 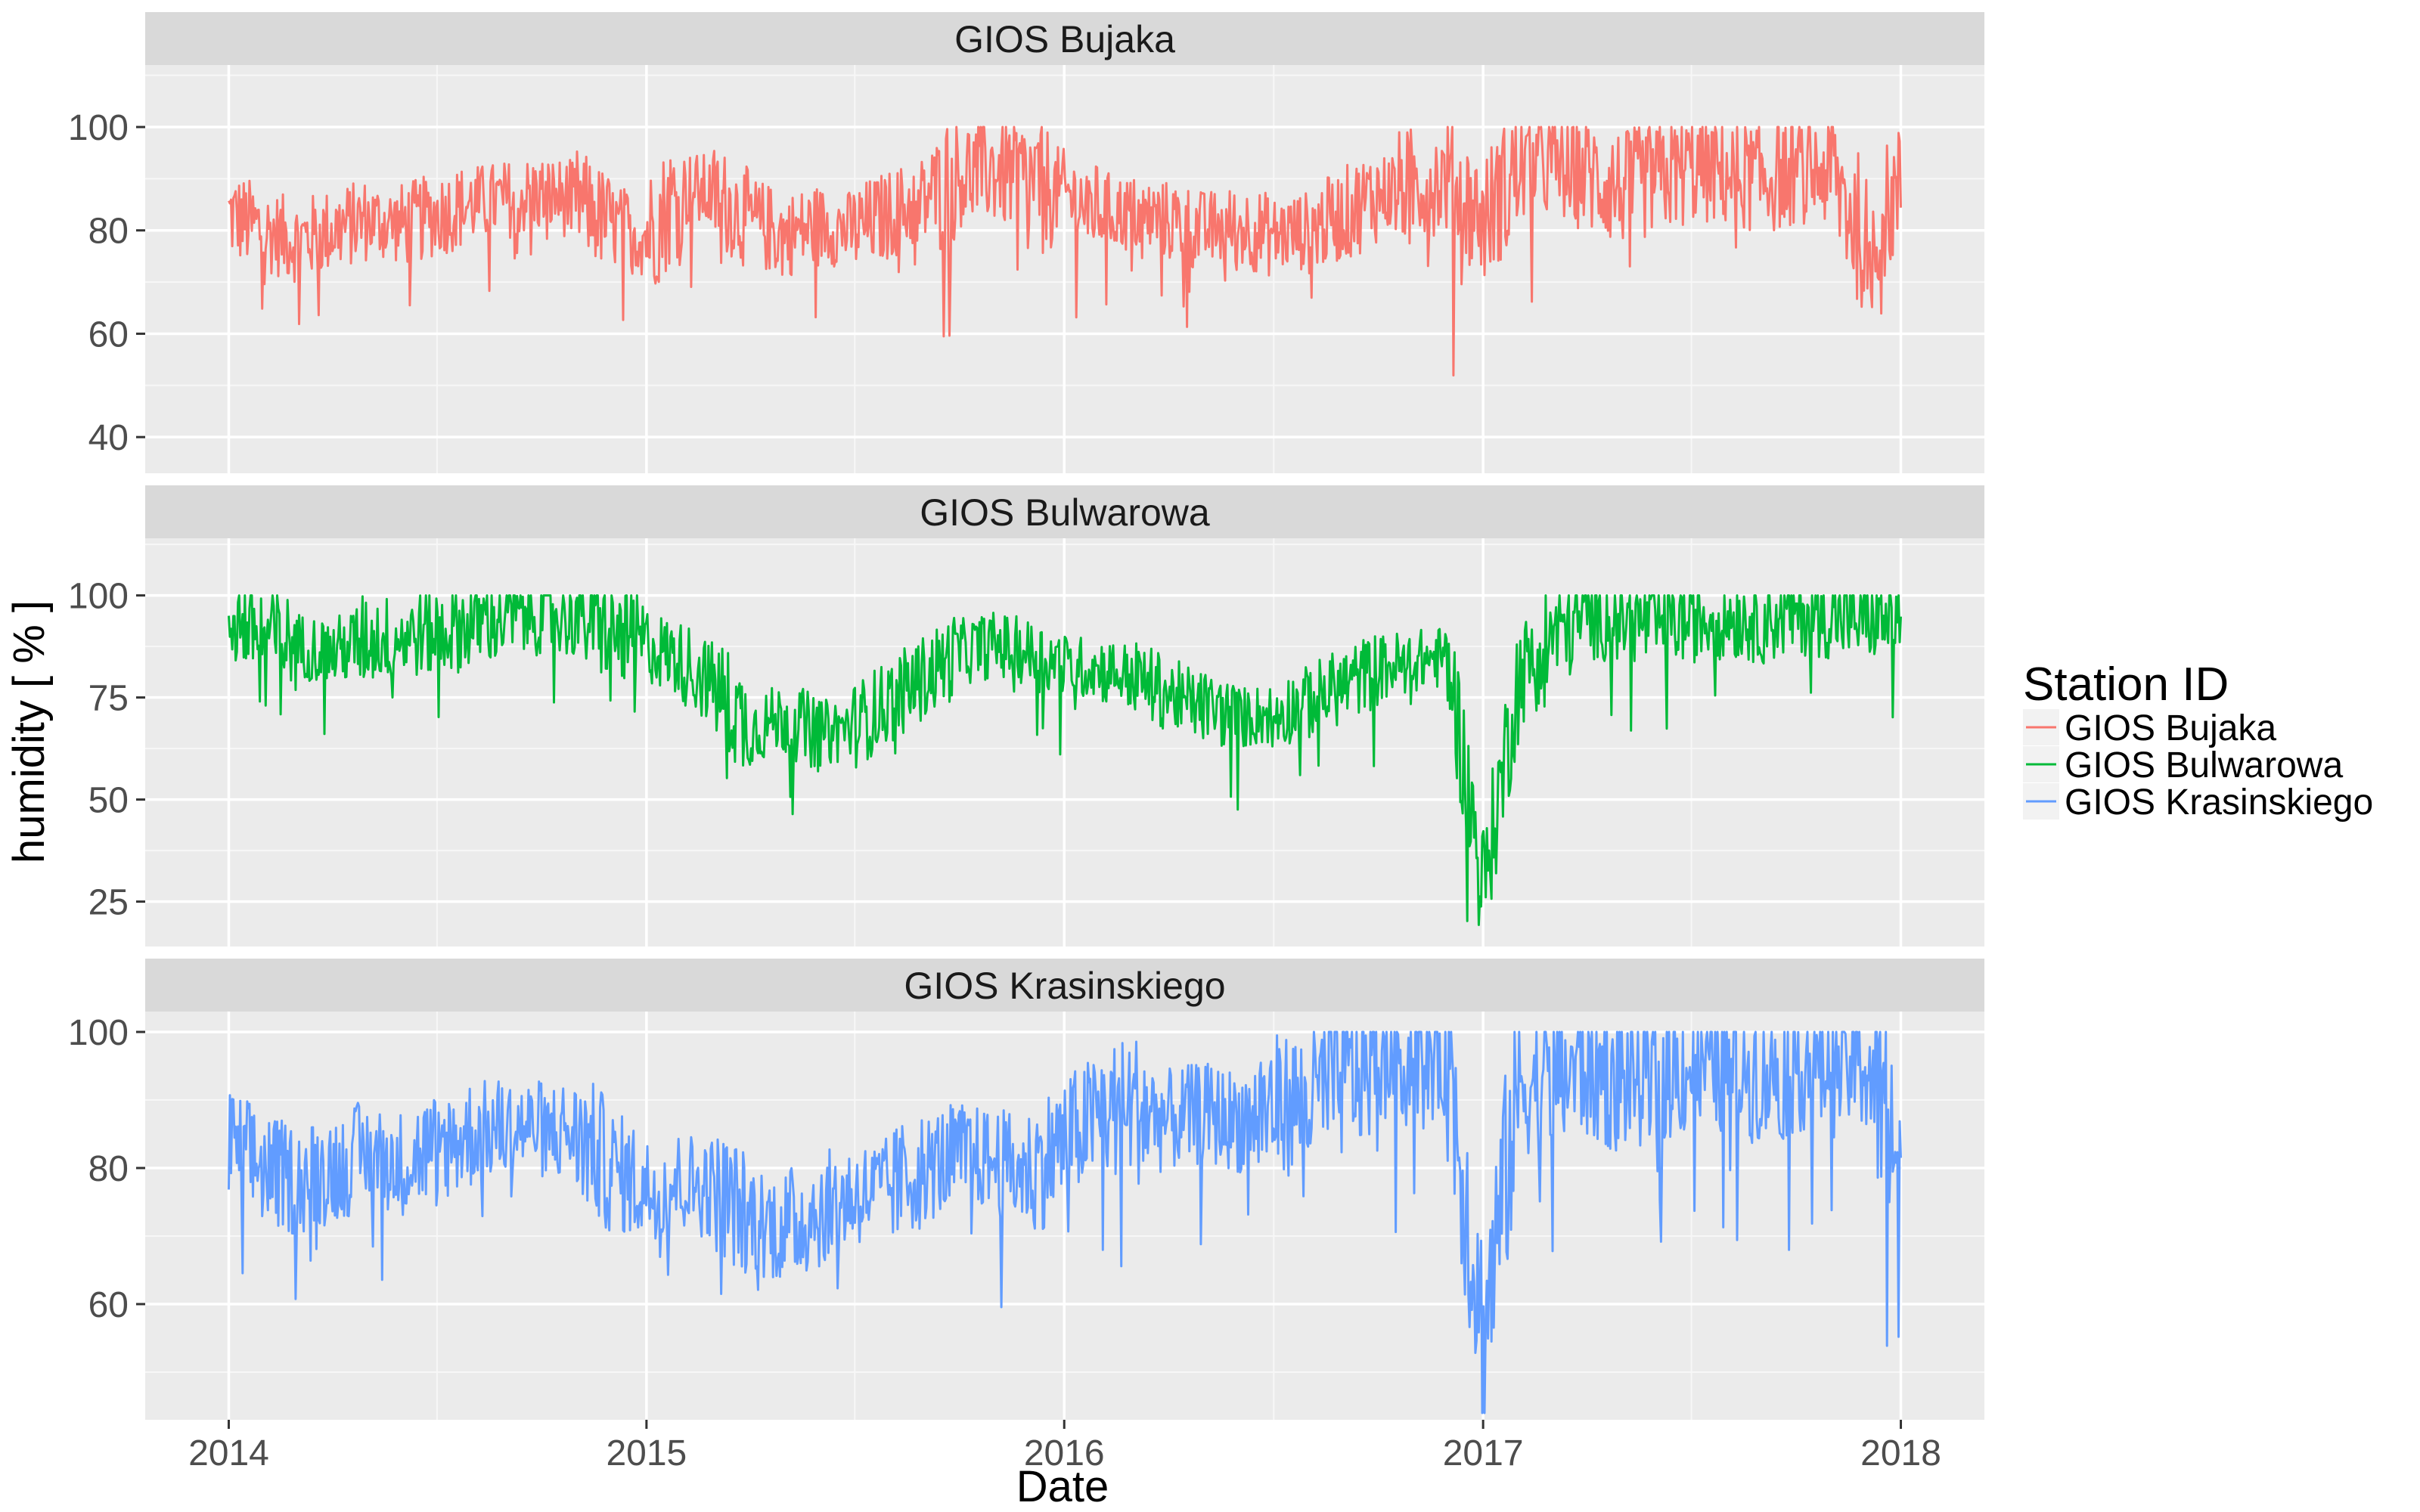 What do you see at coordinates (1062, 1487) in the screenshot?
I see `x-axis-title: Date` at bounding box center [1062, 1487].